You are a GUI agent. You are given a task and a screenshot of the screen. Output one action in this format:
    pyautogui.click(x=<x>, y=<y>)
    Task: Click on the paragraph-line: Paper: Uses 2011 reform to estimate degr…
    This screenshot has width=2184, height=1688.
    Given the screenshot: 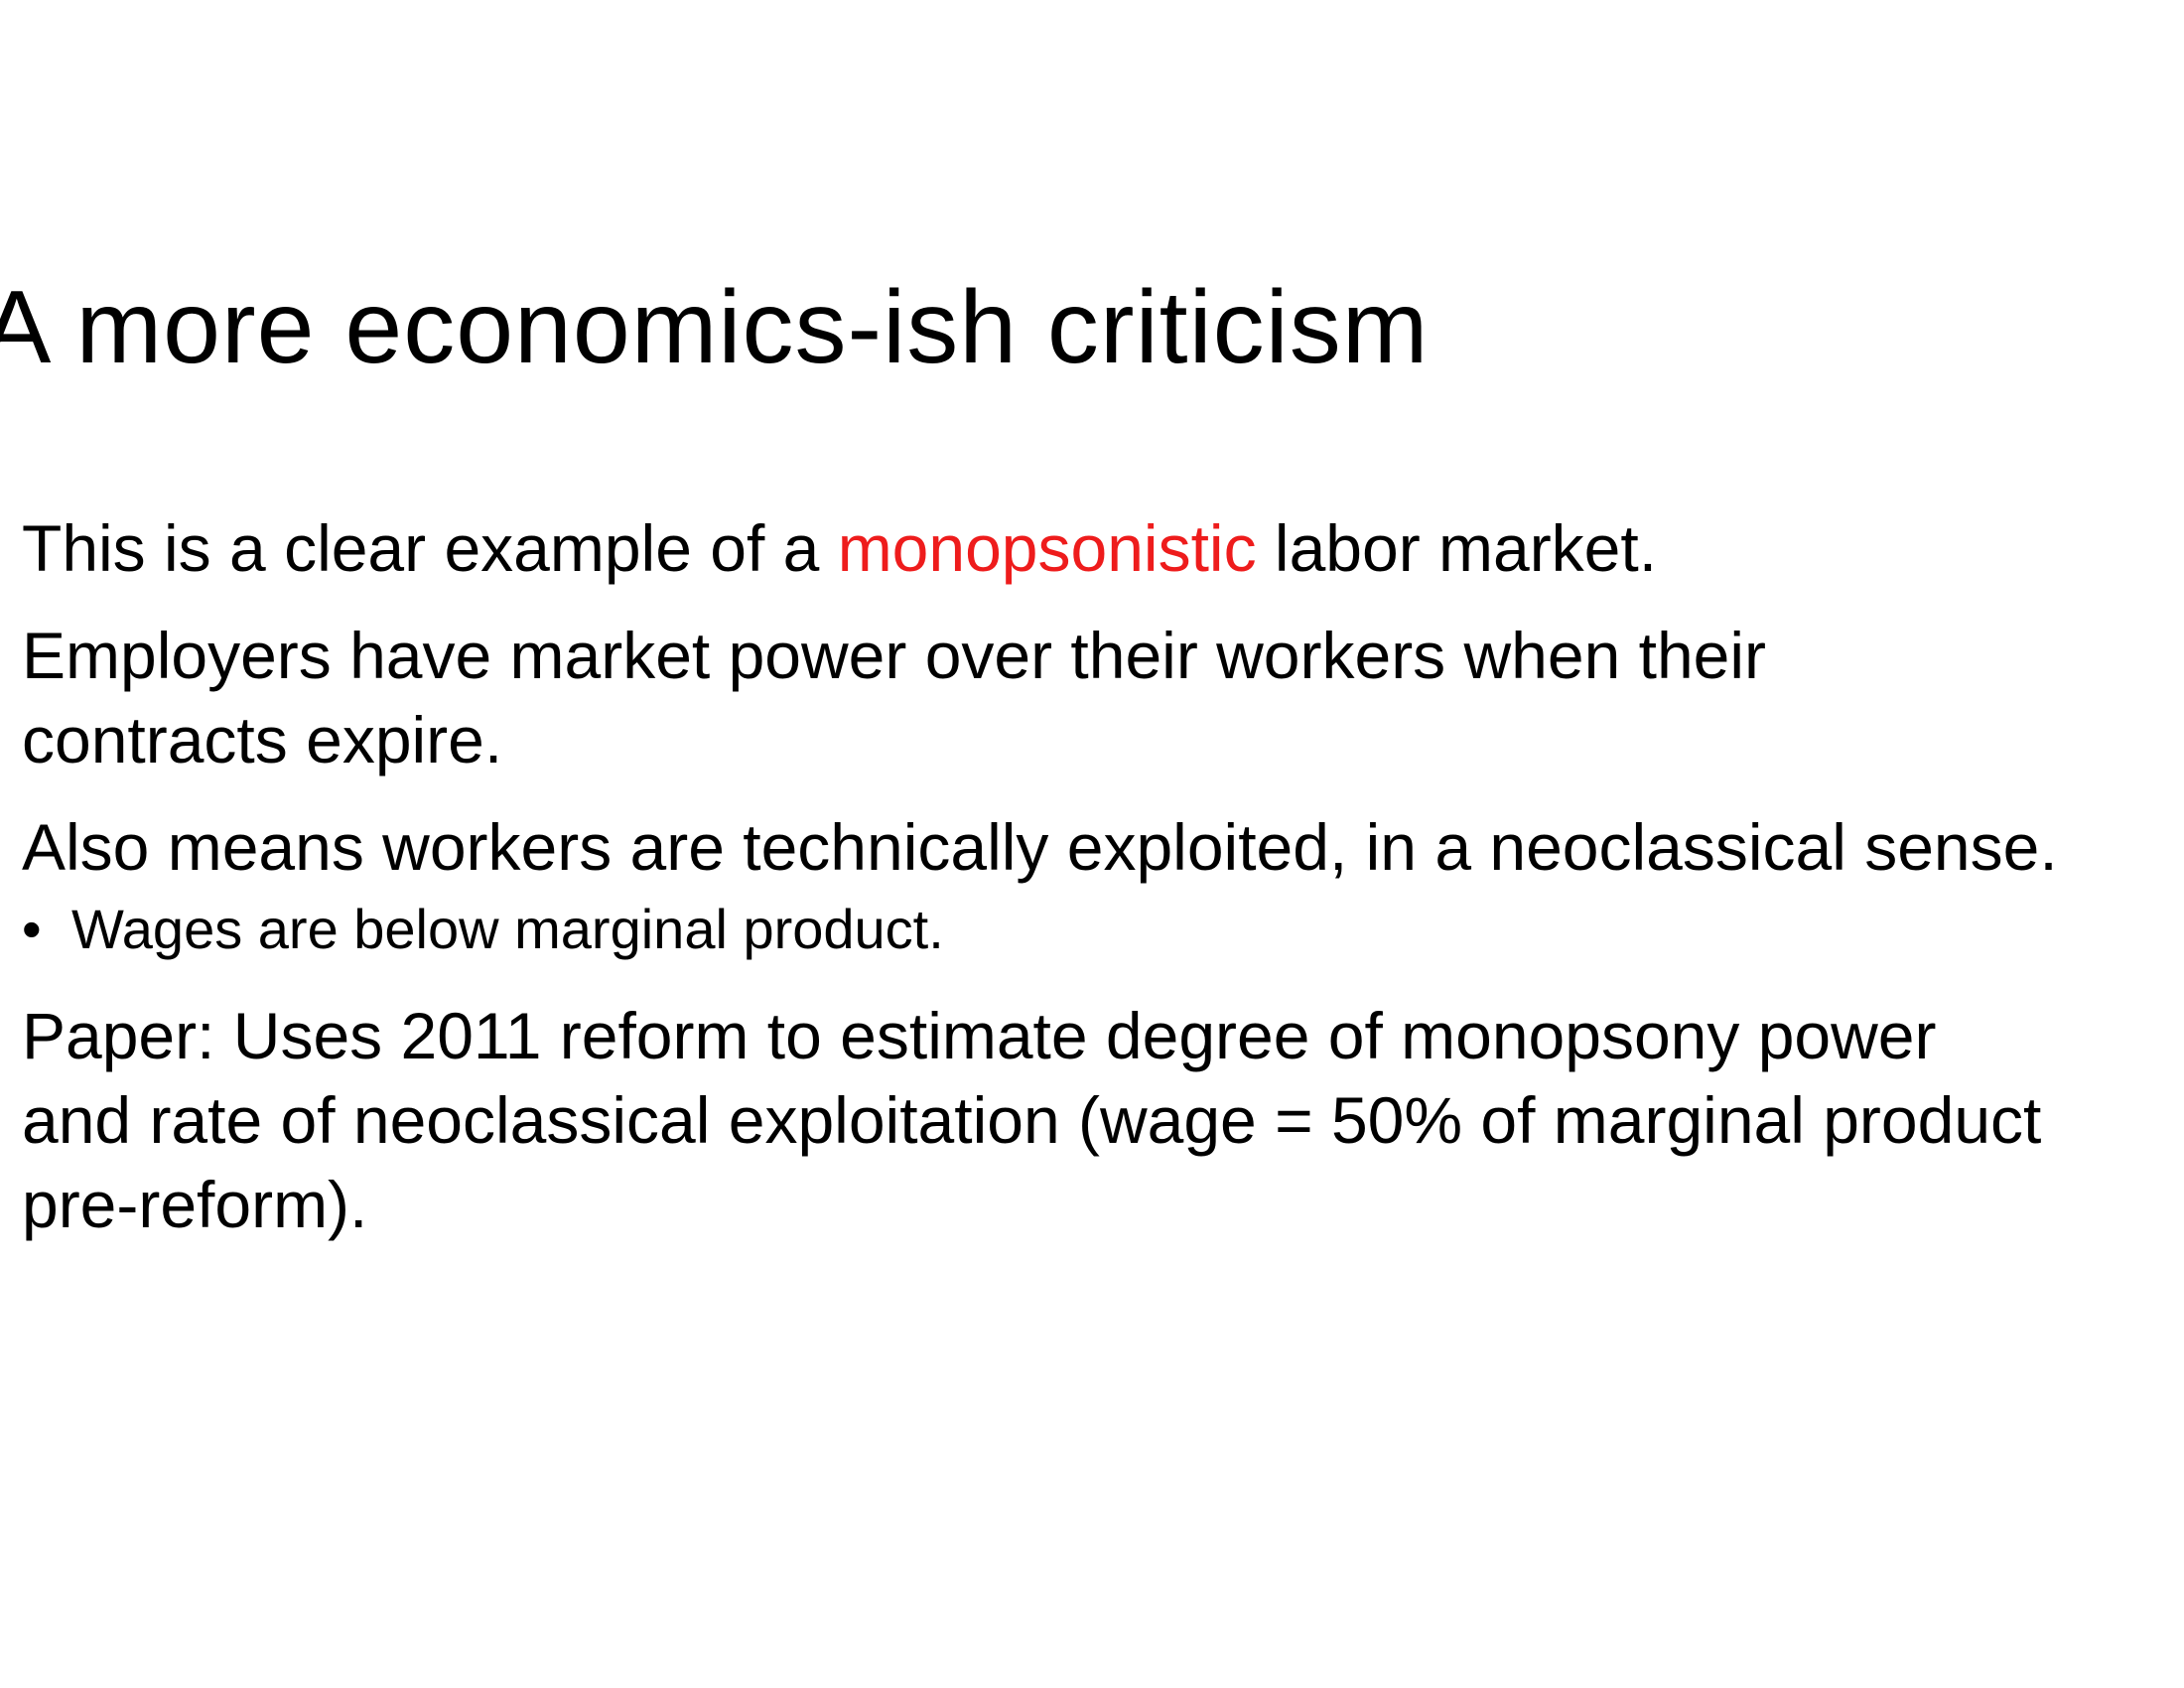 What is the action you would take?
    pyautogui.click(x=979, y=1035)
    